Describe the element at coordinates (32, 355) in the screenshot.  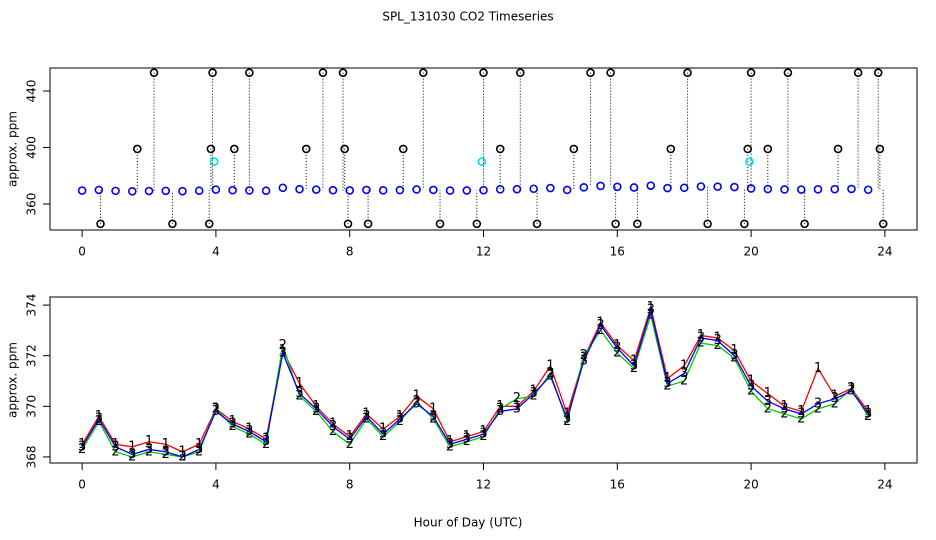
I see `y-tick-label: 372` at that location.